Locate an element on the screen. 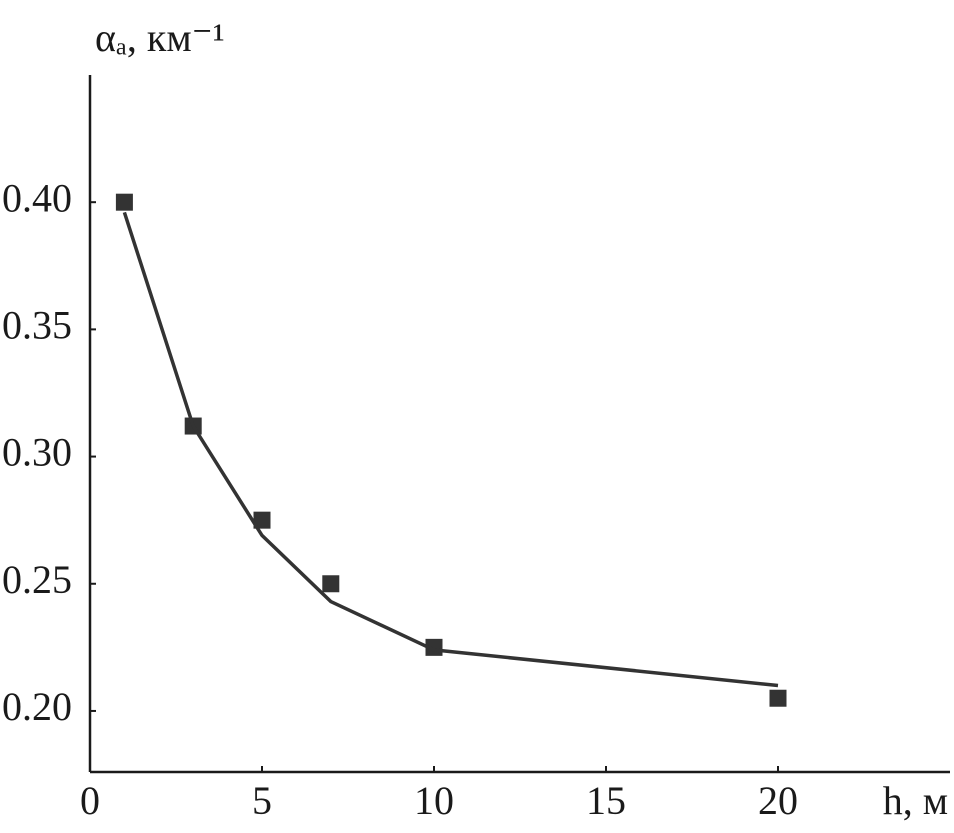 This screenshot has width=954, height=833. y-tick-label: 0.35 is located at coordinates (37, 325).